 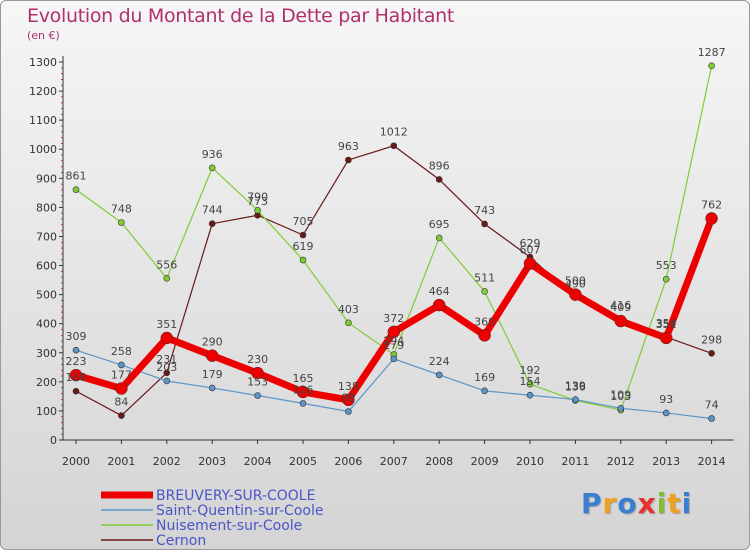 I want to click on data-label: 607, so click(x=530, y=250).